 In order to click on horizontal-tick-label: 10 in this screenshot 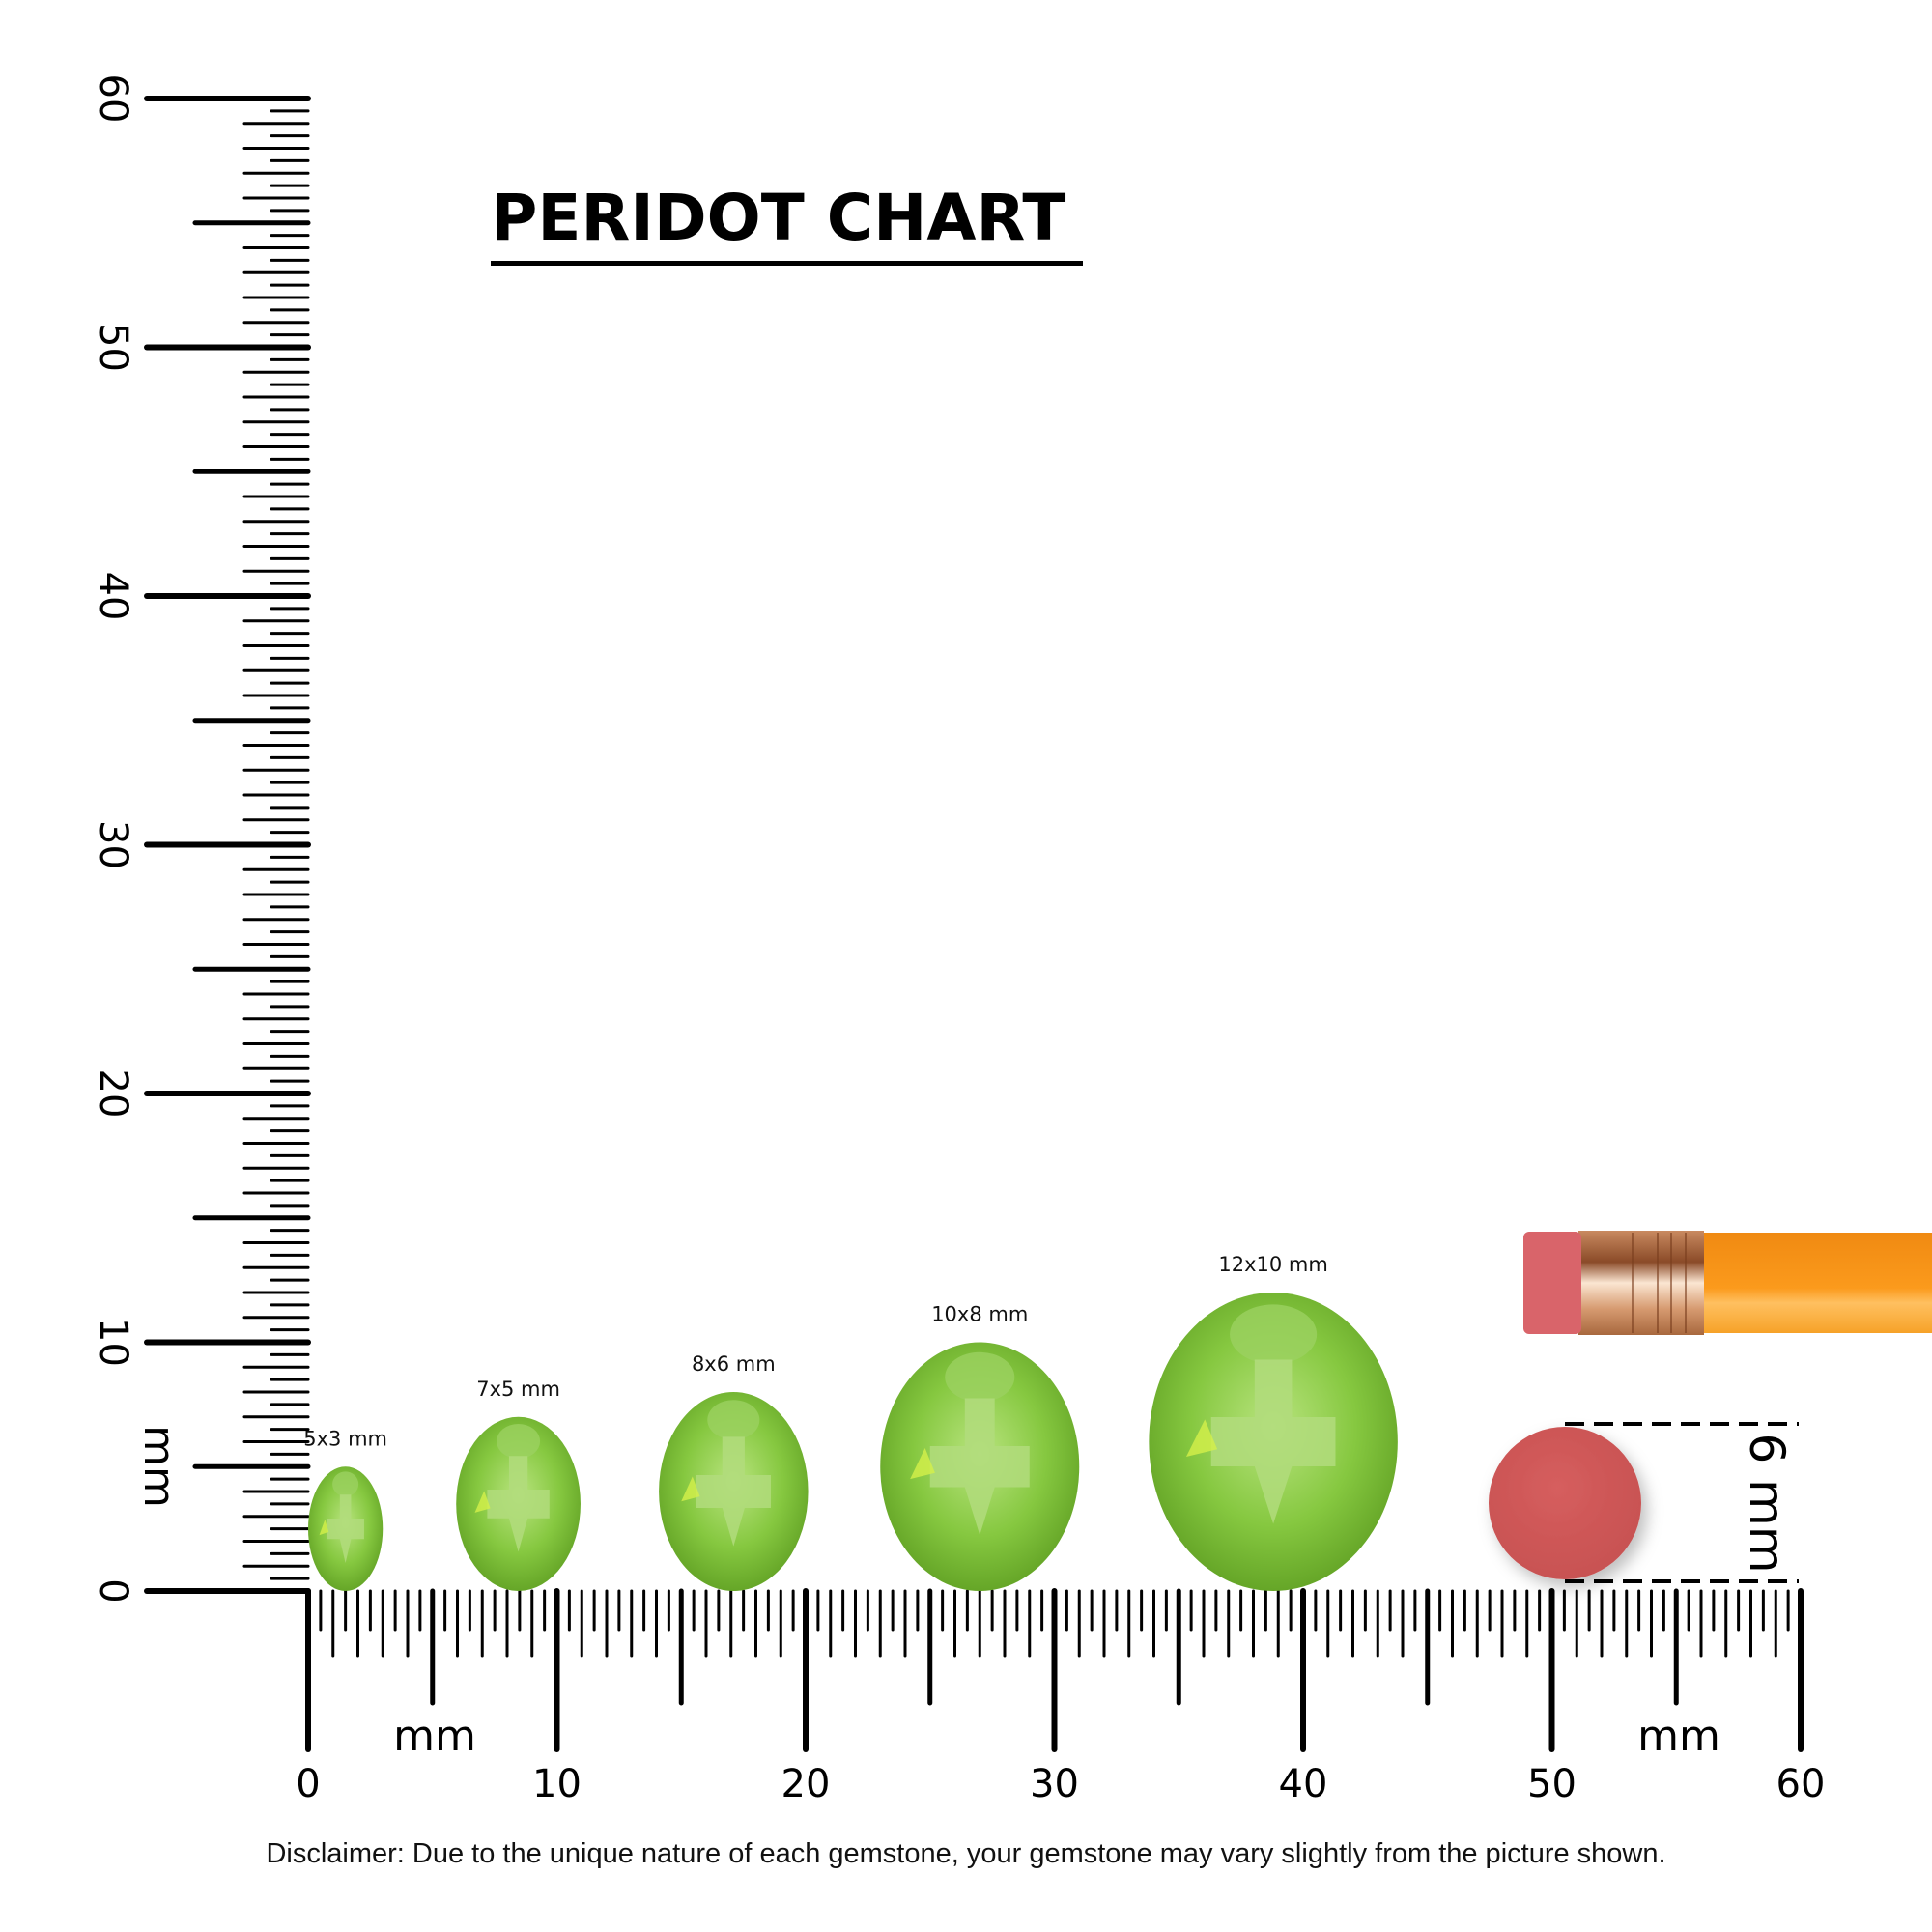, I will do `click(557, 1784)`.